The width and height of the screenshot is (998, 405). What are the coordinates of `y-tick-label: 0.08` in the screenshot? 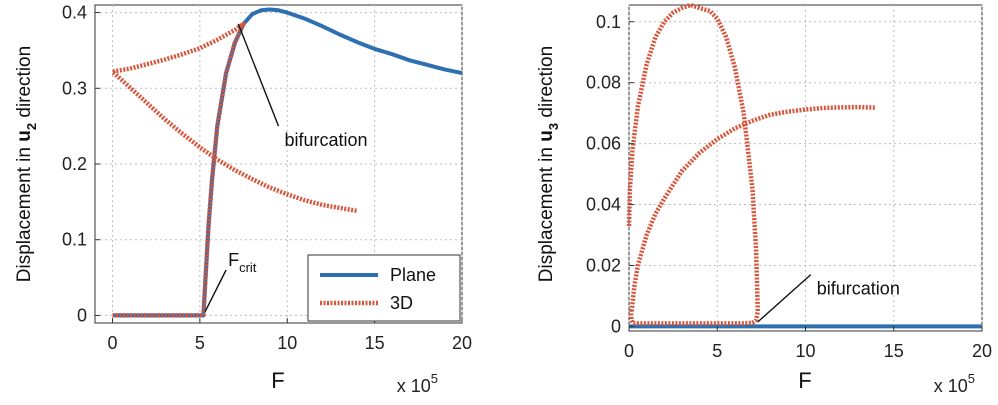 It's located at (603, 83).